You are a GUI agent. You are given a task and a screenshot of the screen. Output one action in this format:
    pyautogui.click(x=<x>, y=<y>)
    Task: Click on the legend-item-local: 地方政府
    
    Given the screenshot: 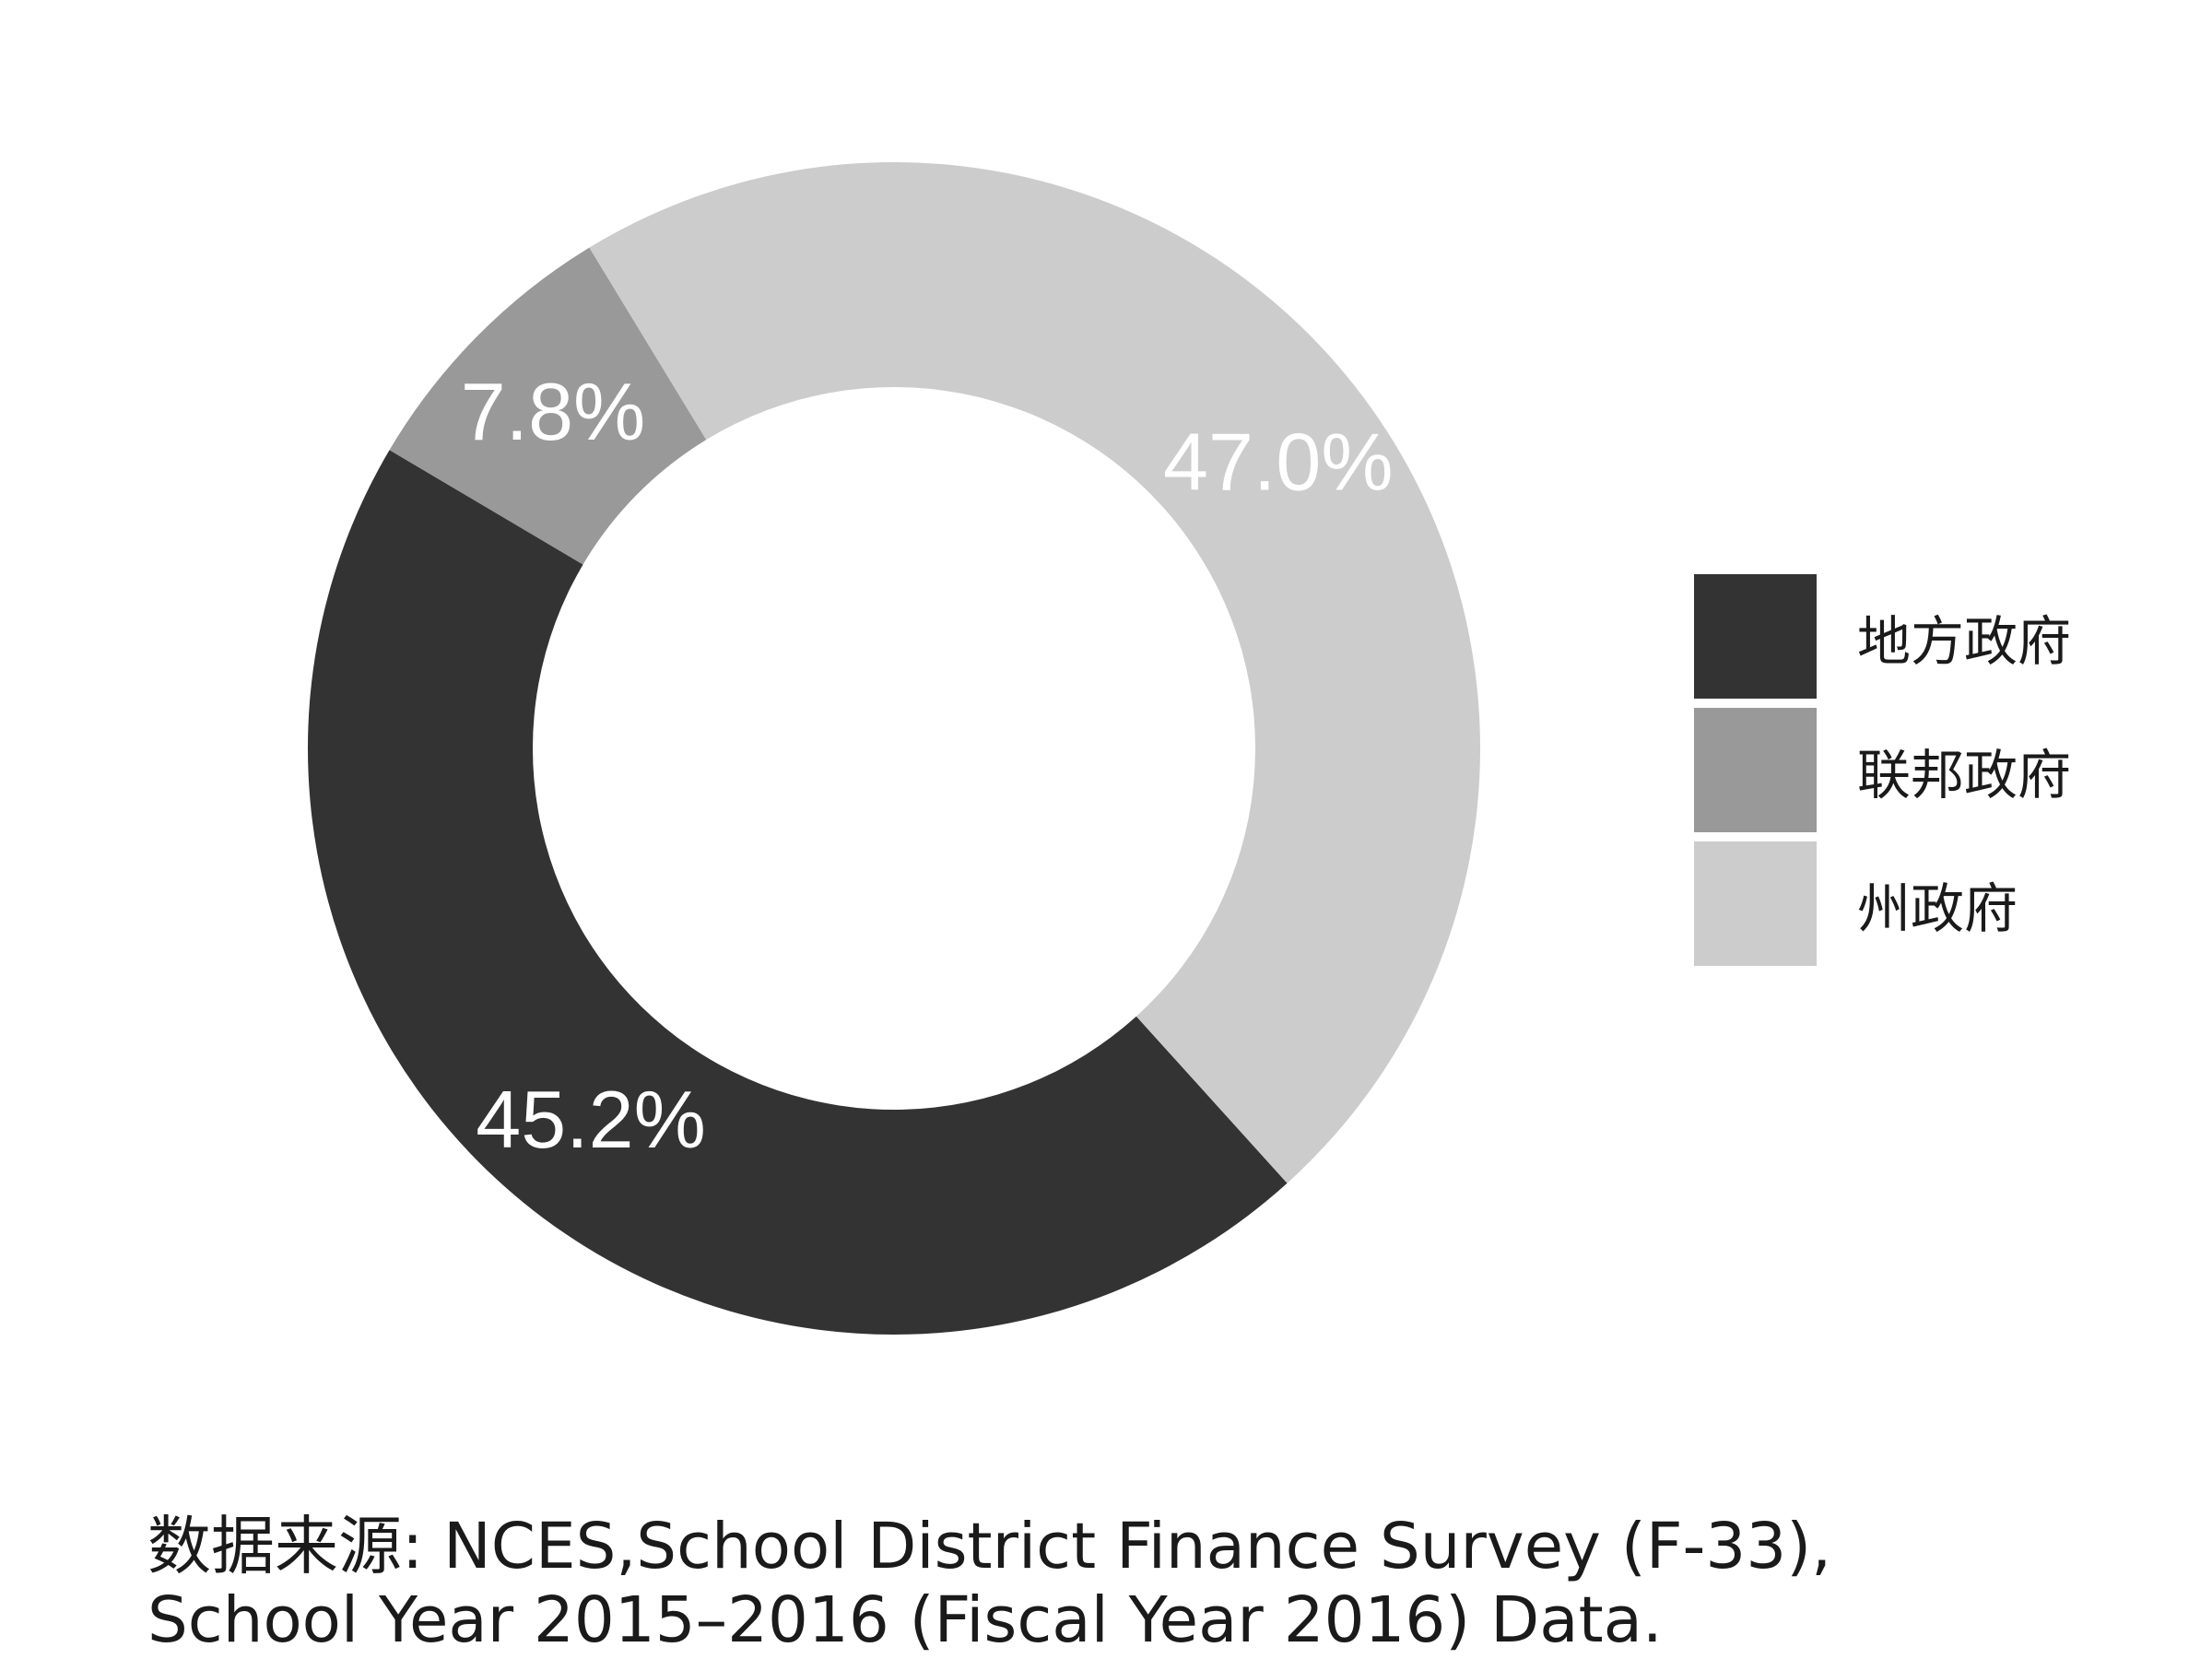 What is the action you would take?
    pyautogui.click(x=1882, y=636)
    